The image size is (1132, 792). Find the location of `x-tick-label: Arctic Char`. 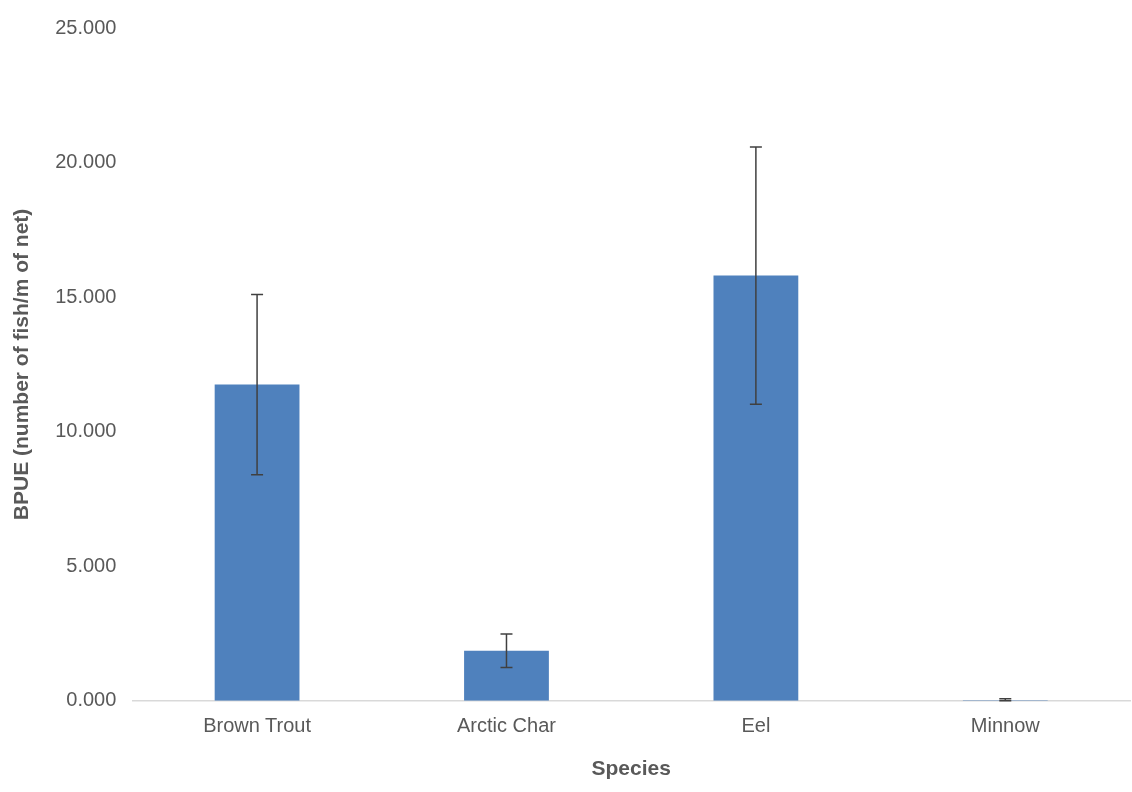

x-tick-label: Arctic Char is located at coordinates (507, 725).